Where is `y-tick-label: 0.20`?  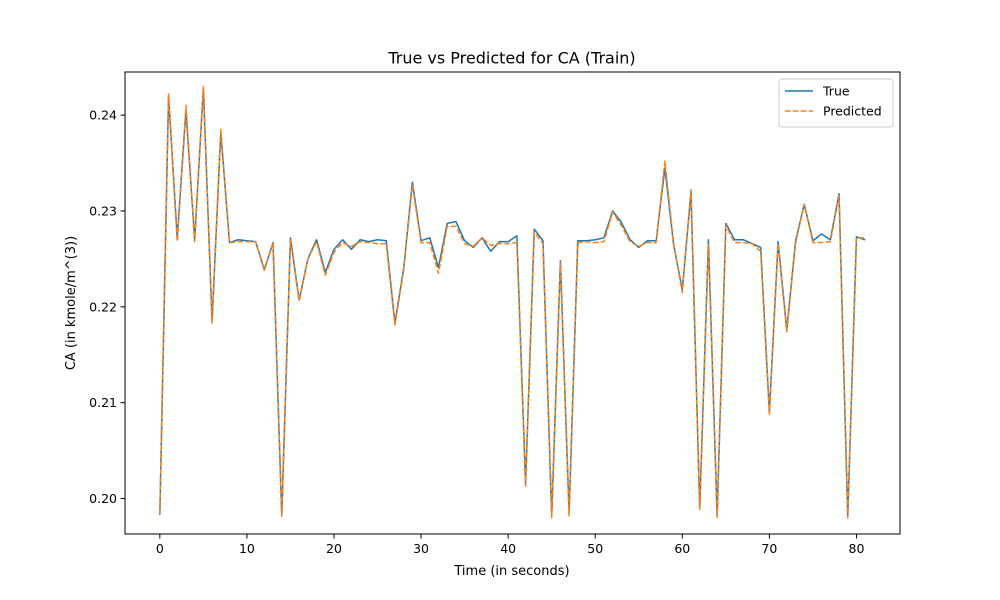
y-tick-label: 0.20 is located at coordinates (103, 498).